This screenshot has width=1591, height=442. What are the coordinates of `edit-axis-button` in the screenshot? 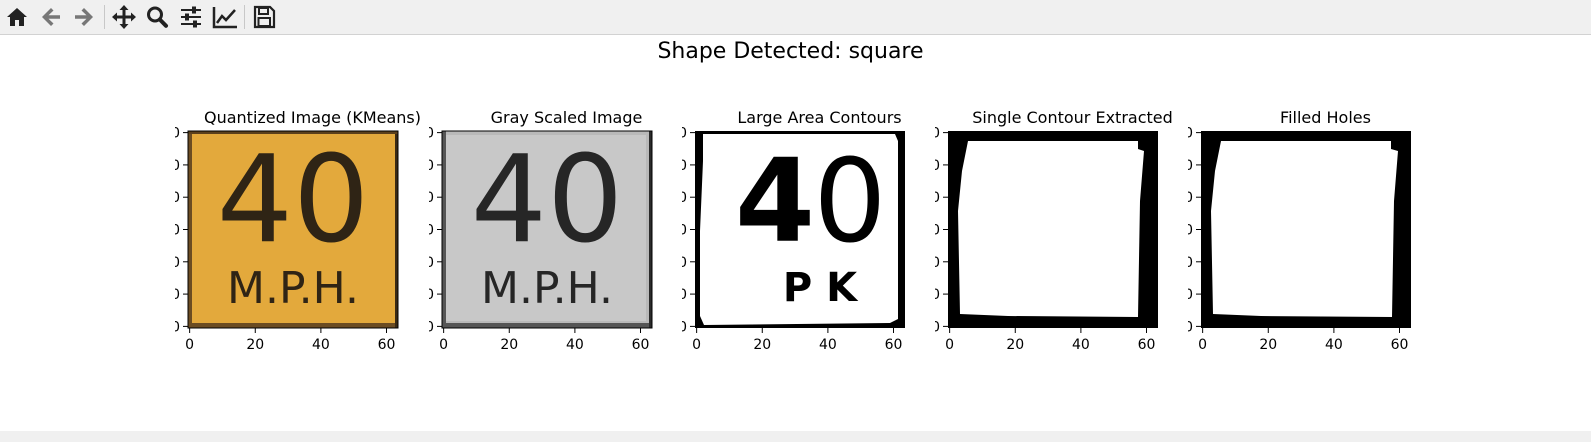 It's located at (225, 17).